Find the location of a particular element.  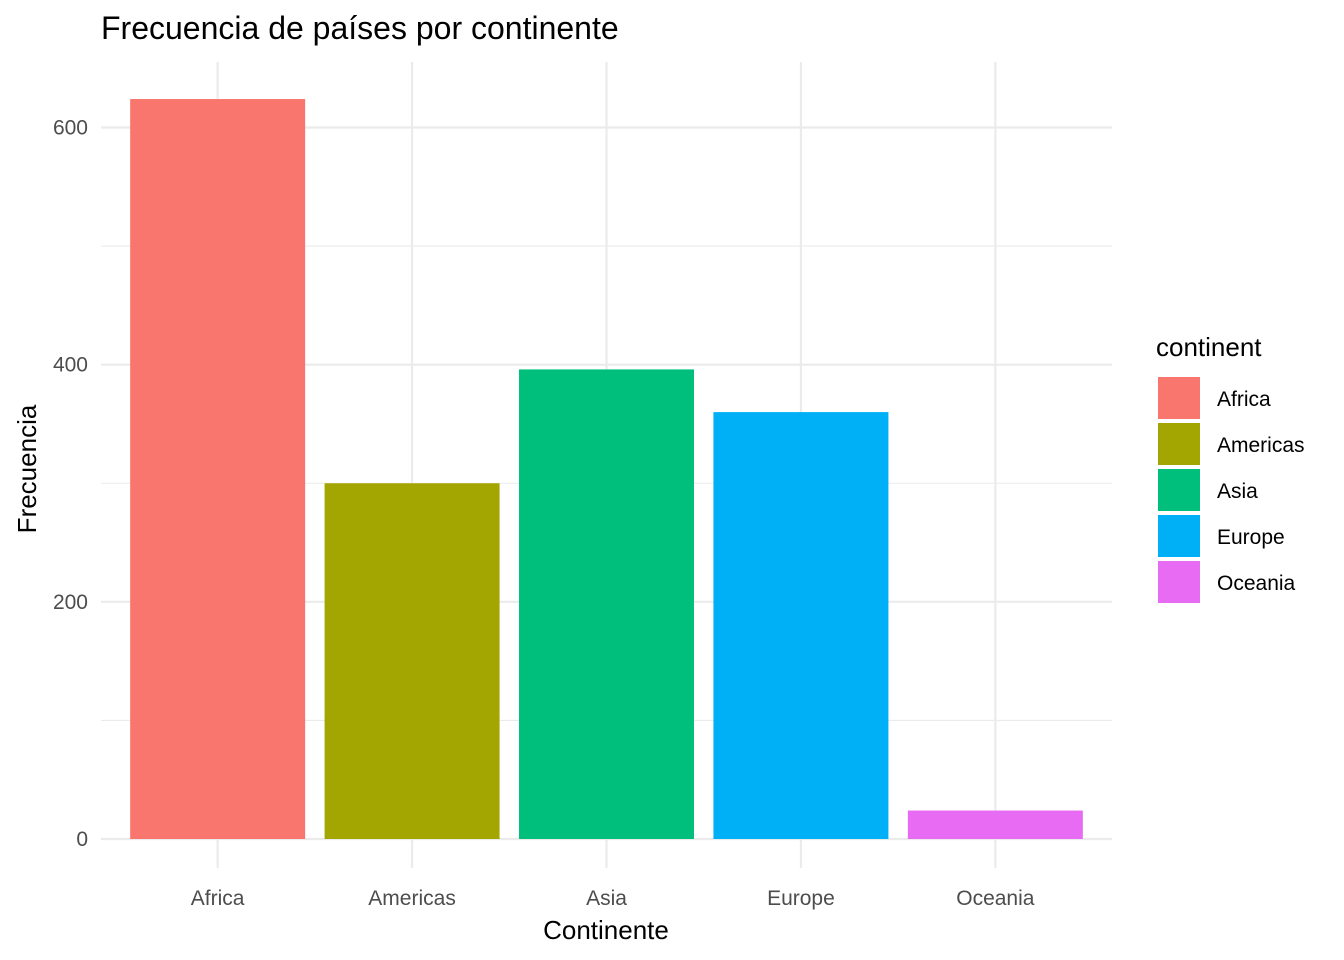

x-axis-title: Continente is located at coordinates (606, 930).